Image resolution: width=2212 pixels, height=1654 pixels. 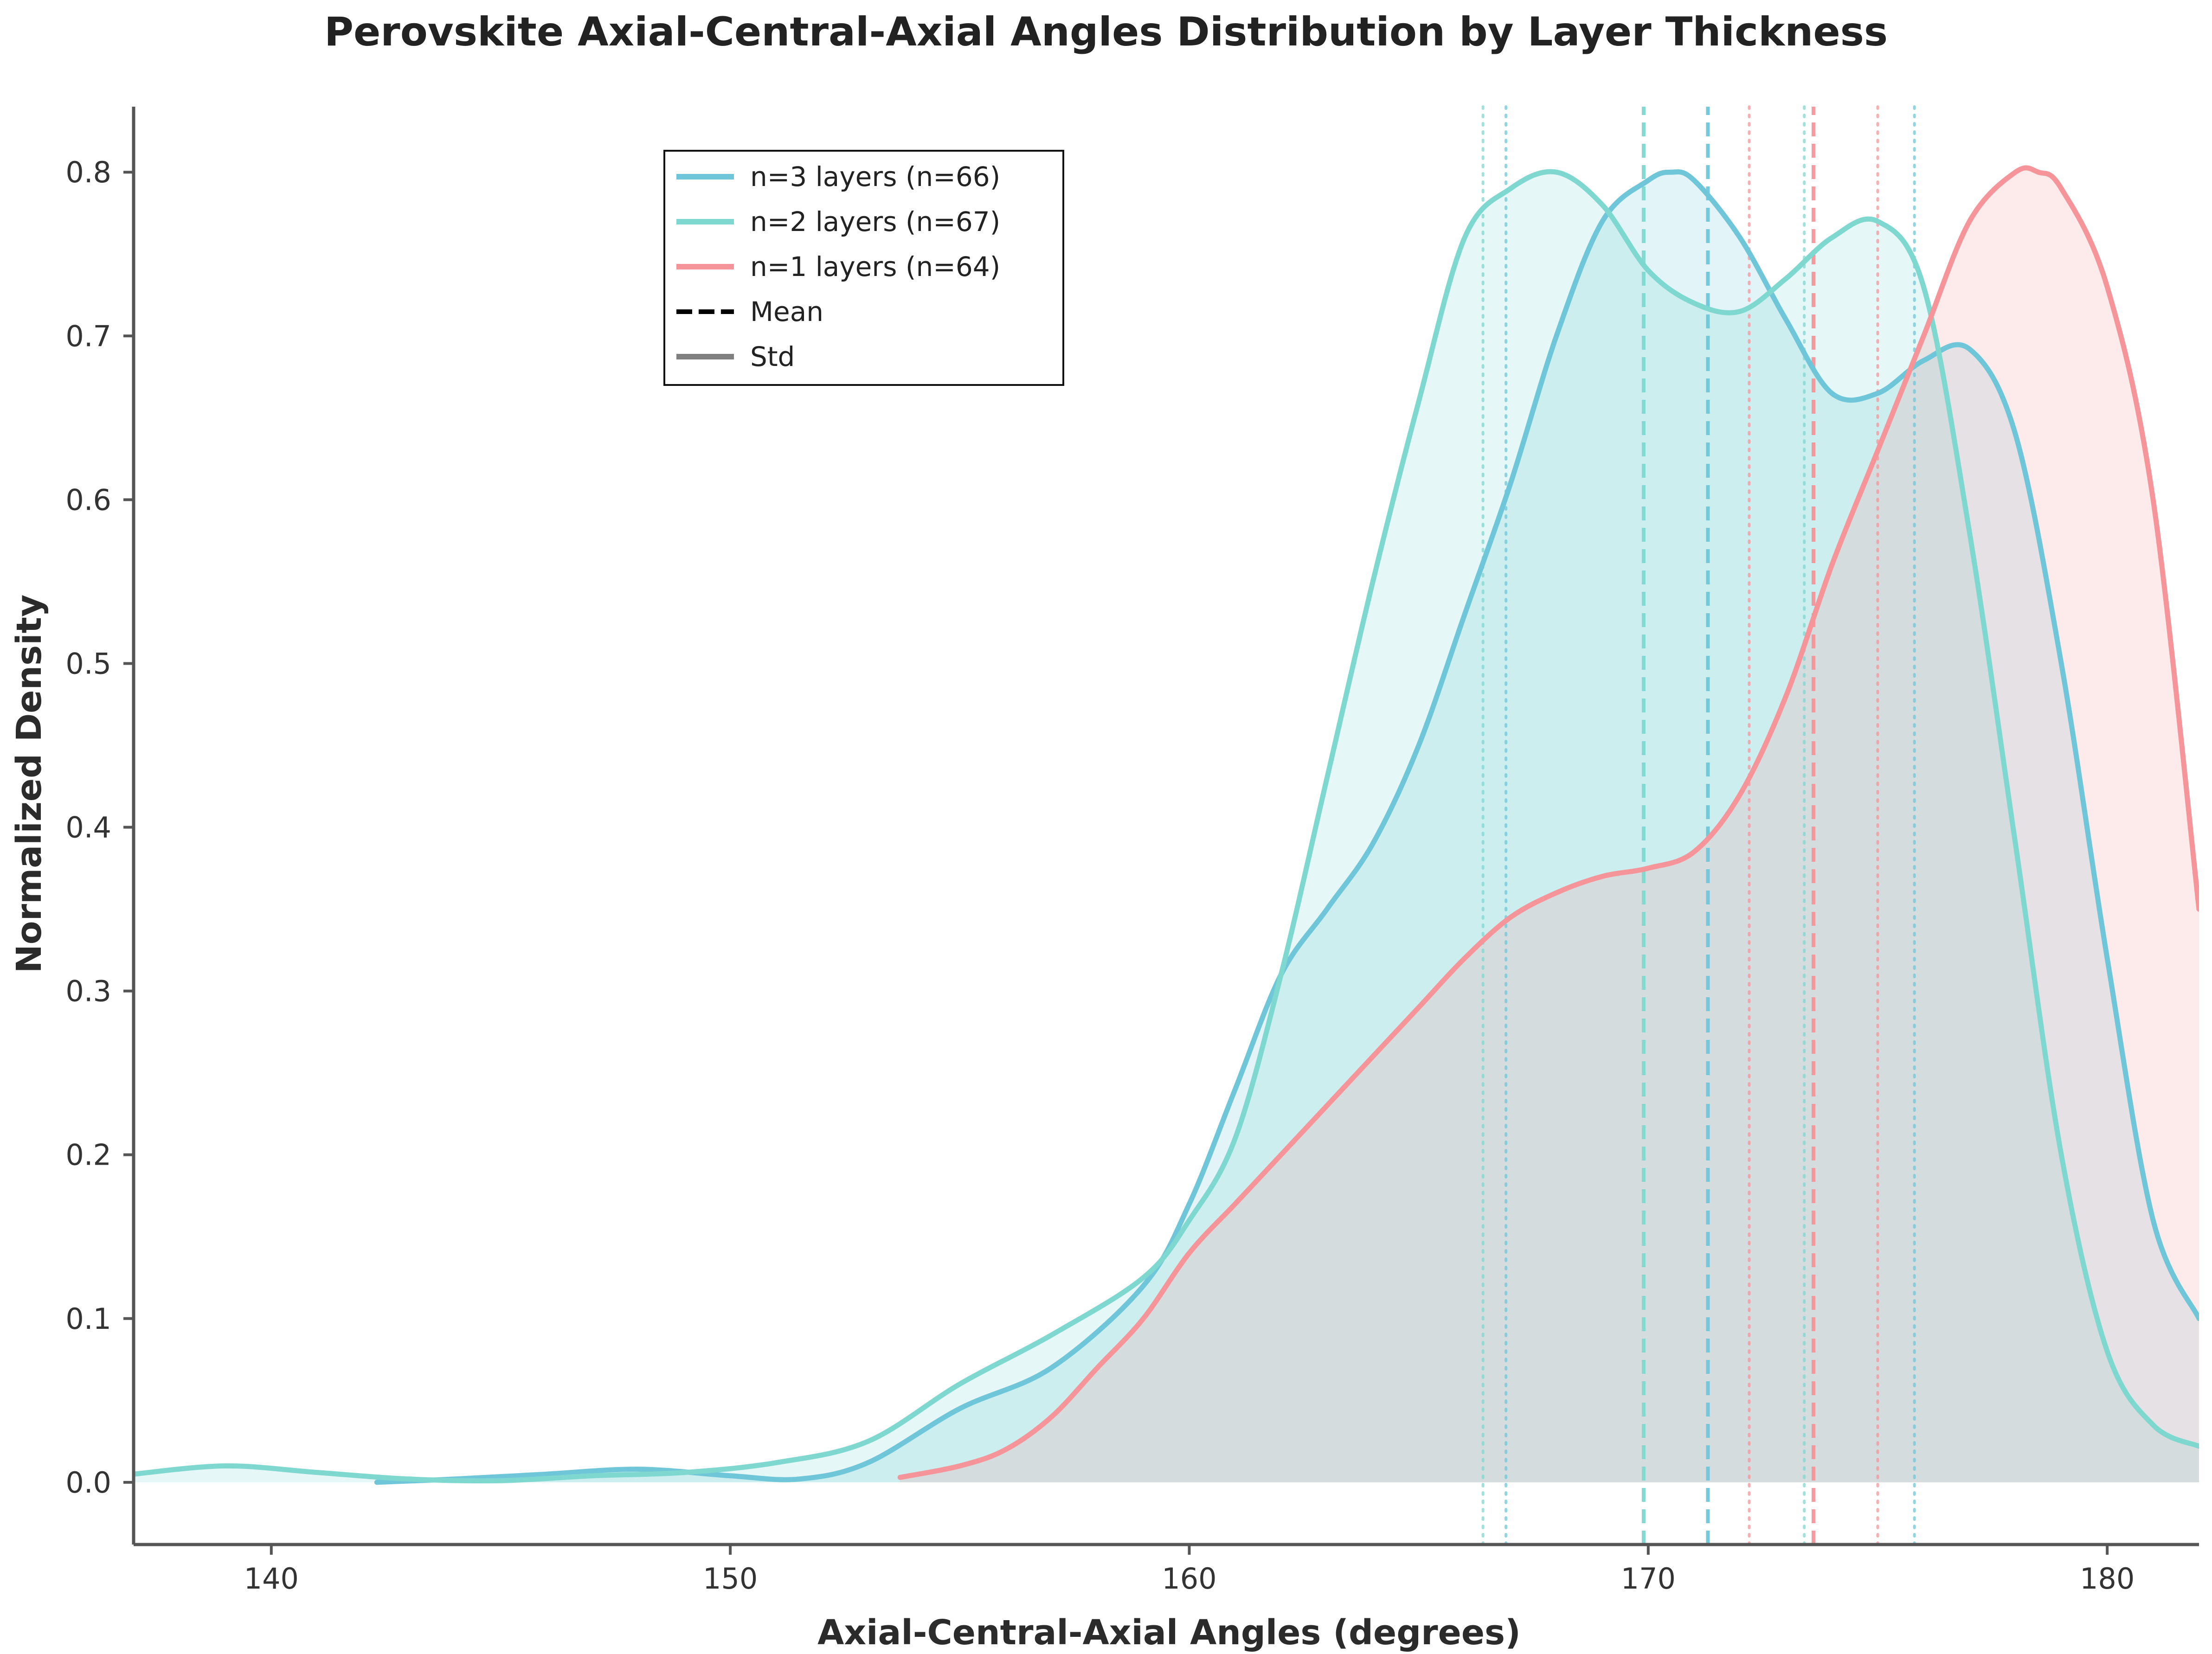 I want to click on x-tick-label: 150, so click(x=730, y=1579).